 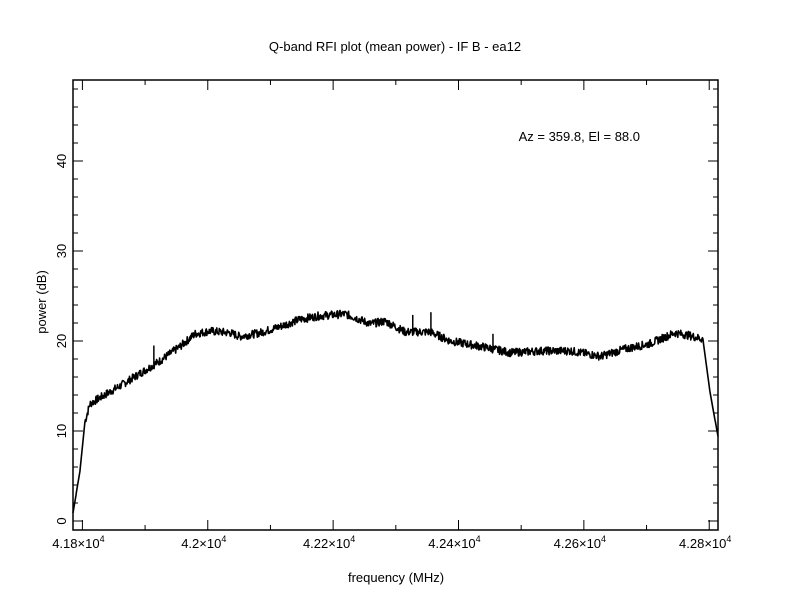 What do you see at coordinates (41, 302) in the screenshot?
I see `y-axis-label: power (dB)` at bounding box center [41, 302].